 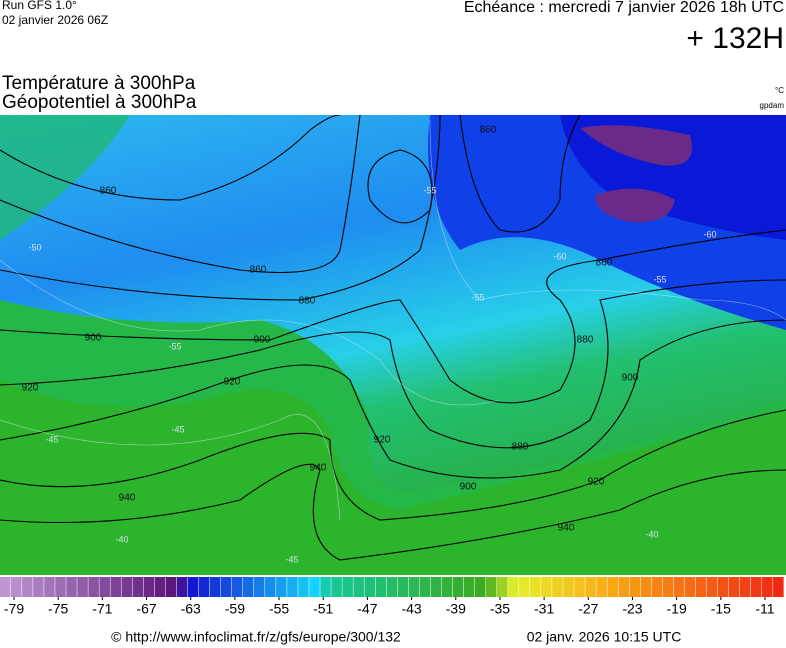 What do you see at coordinates (411, 609) in the screenshot?
I see `colorbar-tick-label: -43` at bounding box center [411, 609].